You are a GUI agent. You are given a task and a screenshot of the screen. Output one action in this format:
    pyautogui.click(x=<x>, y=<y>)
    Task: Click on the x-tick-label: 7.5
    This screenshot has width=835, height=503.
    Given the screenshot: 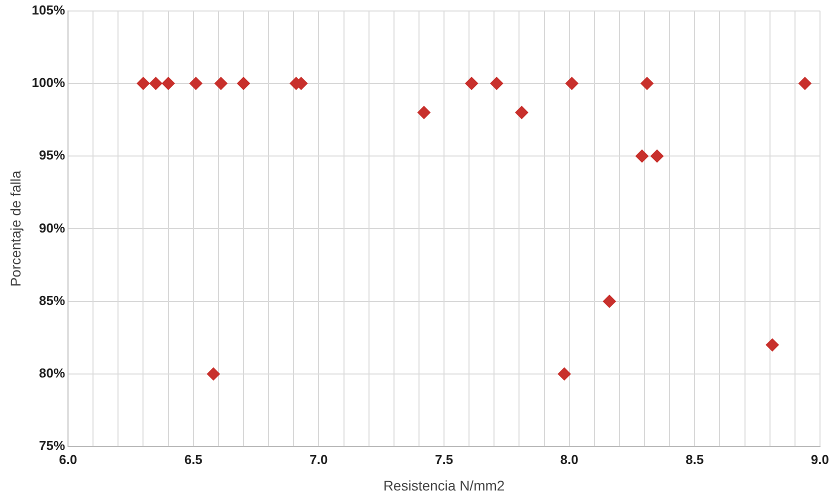 What is the action you would take?
    pyautogui.click(x=444, y=459)
    